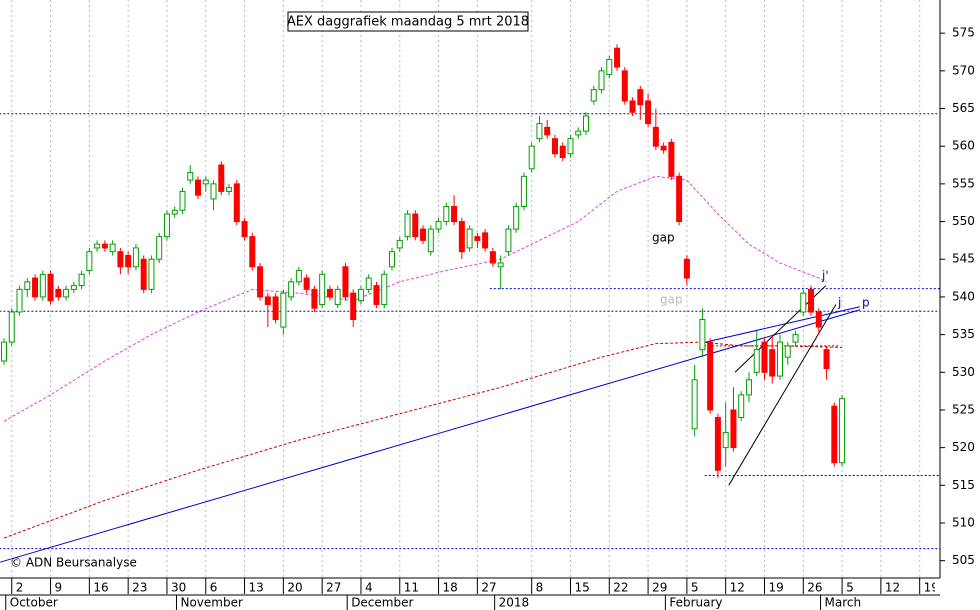  Describe the element at coordinates (139, 588) in the screenshot. I see `x-tick-label: 23` at that location.